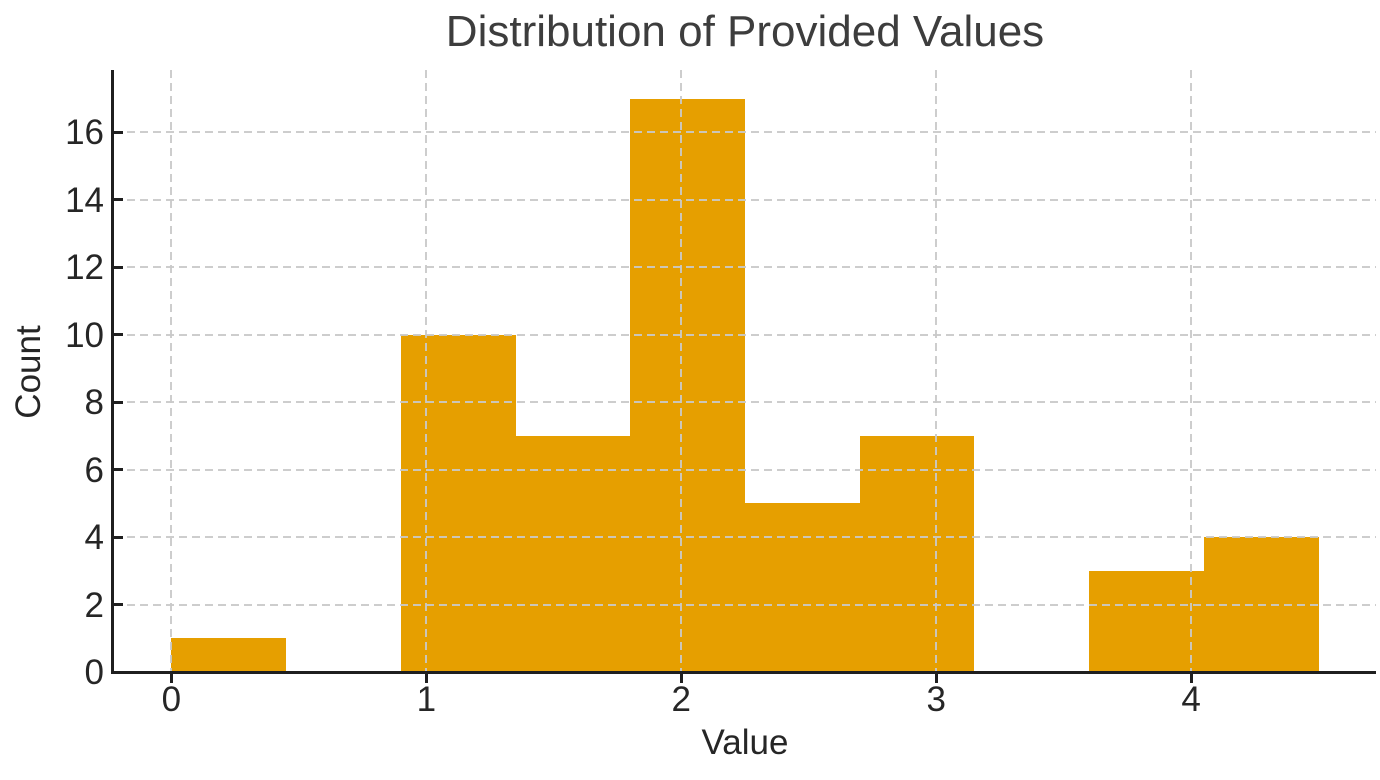 The image size is (1380, 780). I want to click on y-tick-label: 4, so click(94, 538).